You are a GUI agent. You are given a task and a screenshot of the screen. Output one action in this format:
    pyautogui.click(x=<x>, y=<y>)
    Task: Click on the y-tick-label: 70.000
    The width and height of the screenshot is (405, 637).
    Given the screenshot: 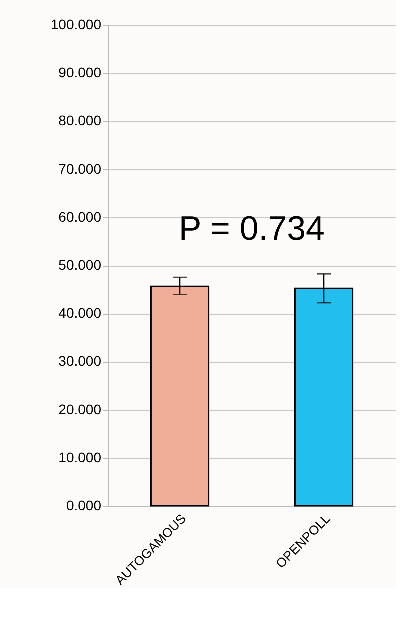 What is the action you would take?
    pyautogui.click(x=80, y=168)
    